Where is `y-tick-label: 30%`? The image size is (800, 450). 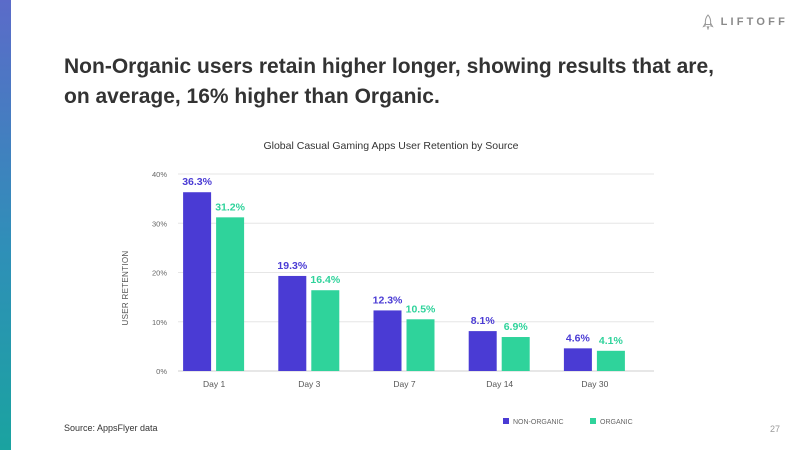 y-tick-label: 30% is located at coordinates (159, 223).